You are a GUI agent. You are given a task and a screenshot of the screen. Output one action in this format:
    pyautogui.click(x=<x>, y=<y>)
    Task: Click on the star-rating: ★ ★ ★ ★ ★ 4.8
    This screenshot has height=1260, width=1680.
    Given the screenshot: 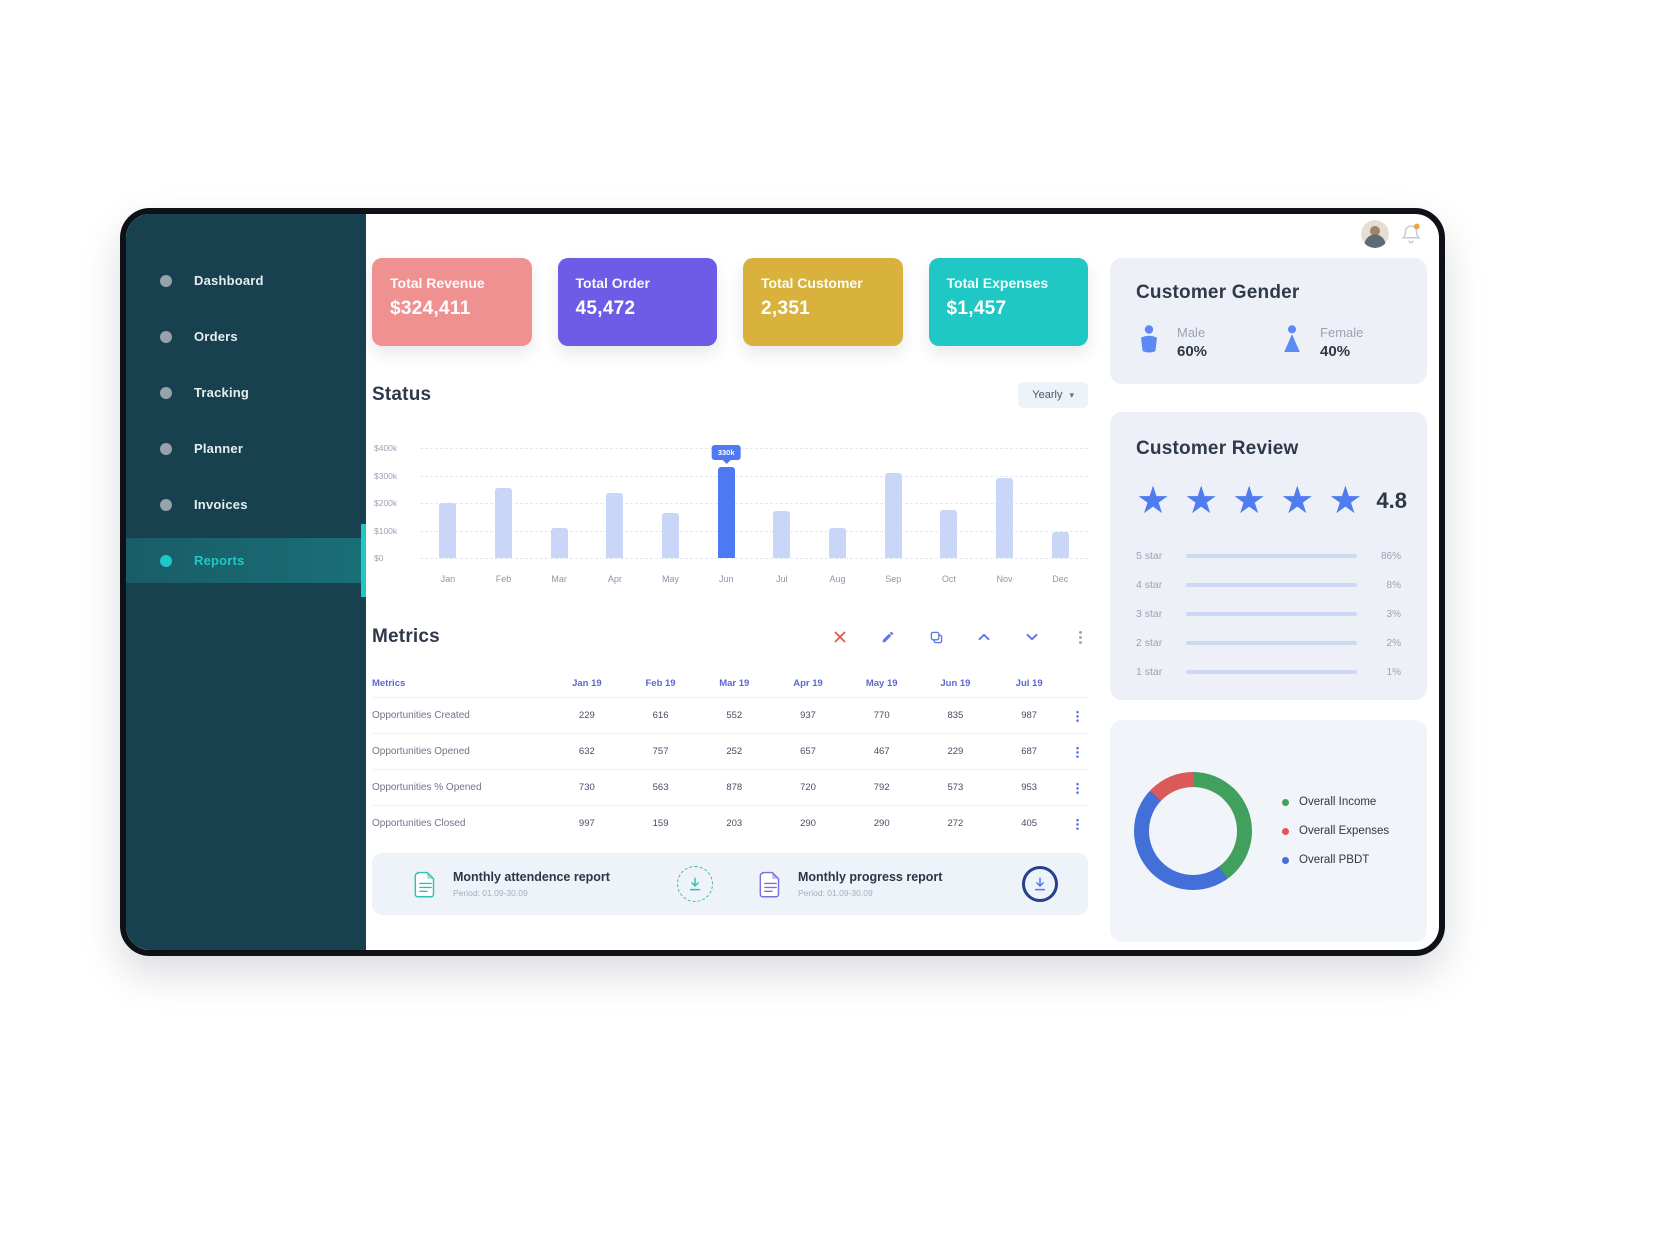 What is the action you would take?
    pyautogui.click(x=1271, y=501)
    